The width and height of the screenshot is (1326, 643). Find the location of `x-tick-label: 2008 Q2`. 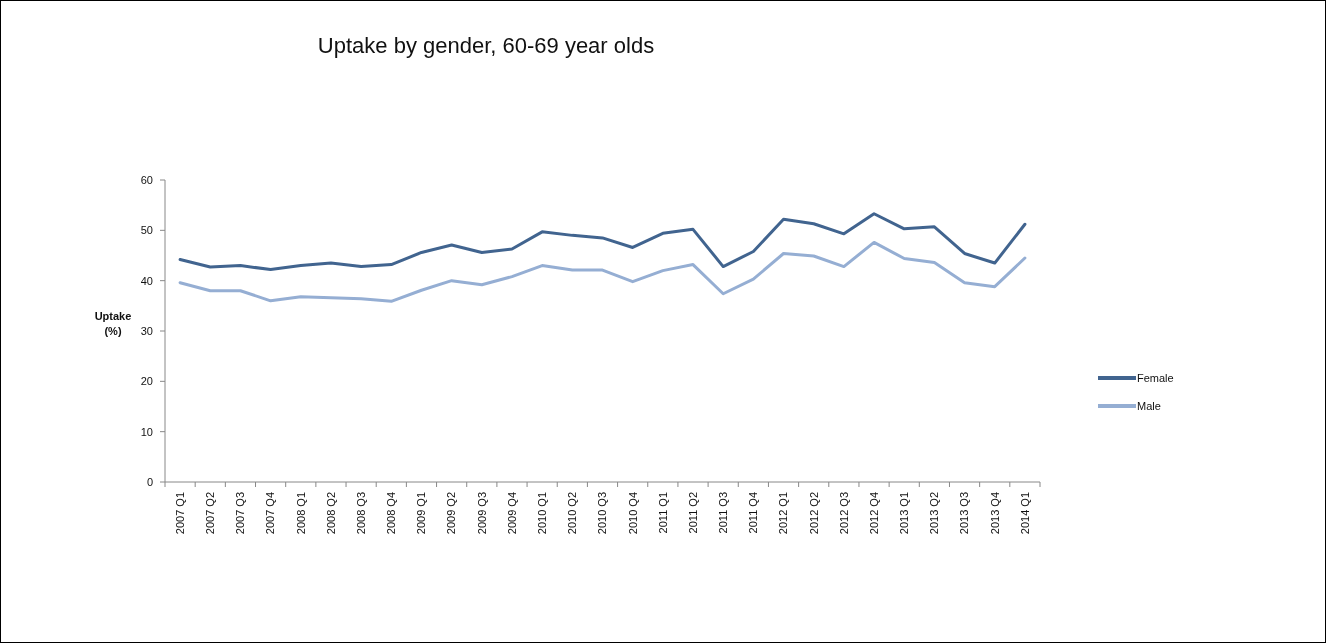

x-tick-label: 2008 Q2 is located at coordinates (330, 513).